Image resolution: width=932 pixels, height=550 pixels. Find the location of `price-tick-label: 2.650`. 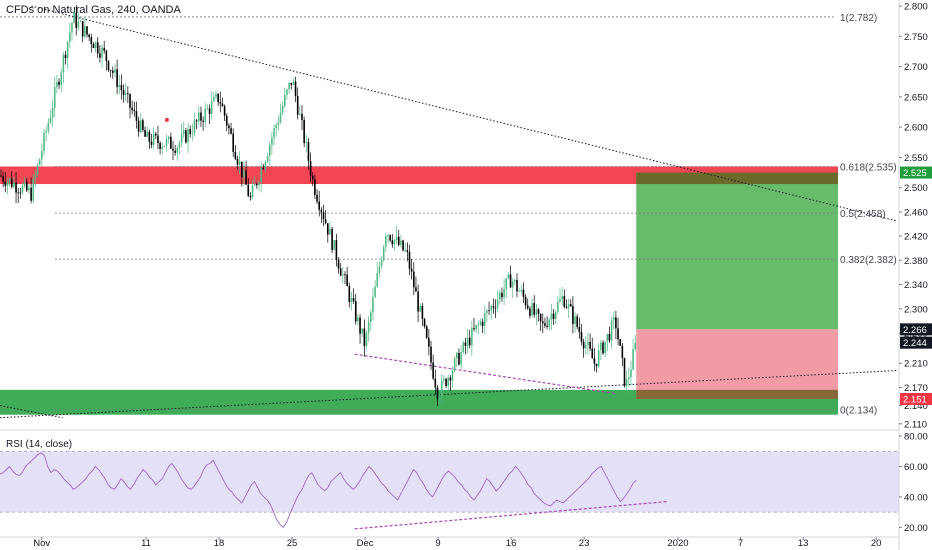

price-tick-label: 2.650 is located at coordinates (916, 97).